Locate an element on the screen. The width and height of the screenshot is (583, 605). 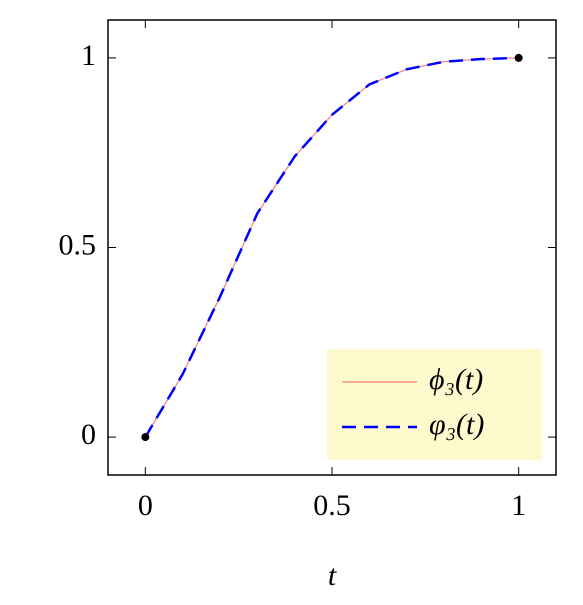
legend-box is located at coordinates (434, 404).